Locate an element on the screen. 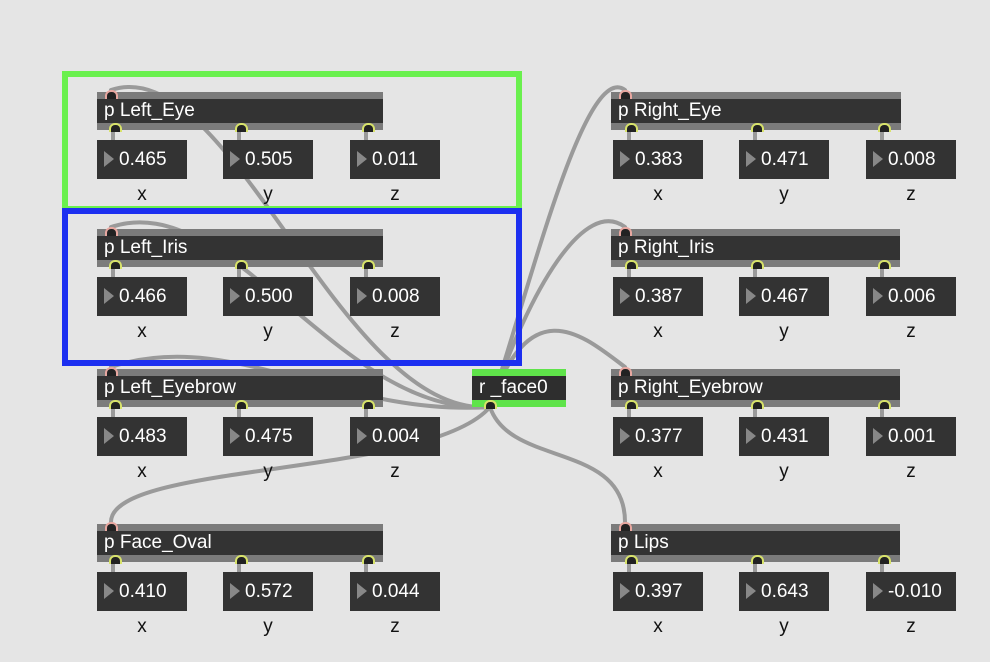  number-box-y: 0.475 is located at coordinates (268, 436).